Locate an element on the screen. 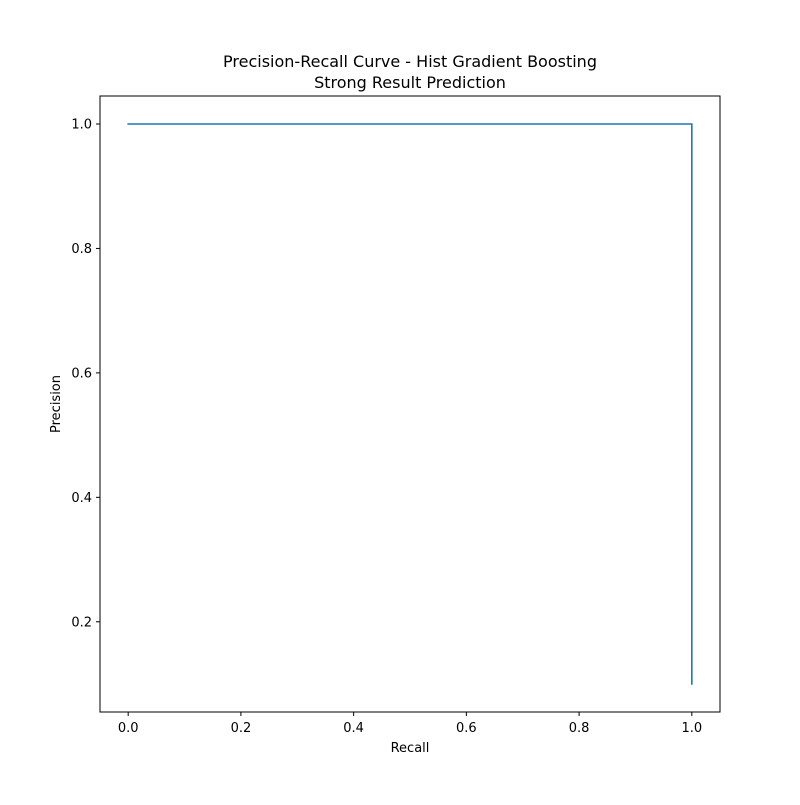  x-tick-label: 0.6 is located at coordinates (466, 728).